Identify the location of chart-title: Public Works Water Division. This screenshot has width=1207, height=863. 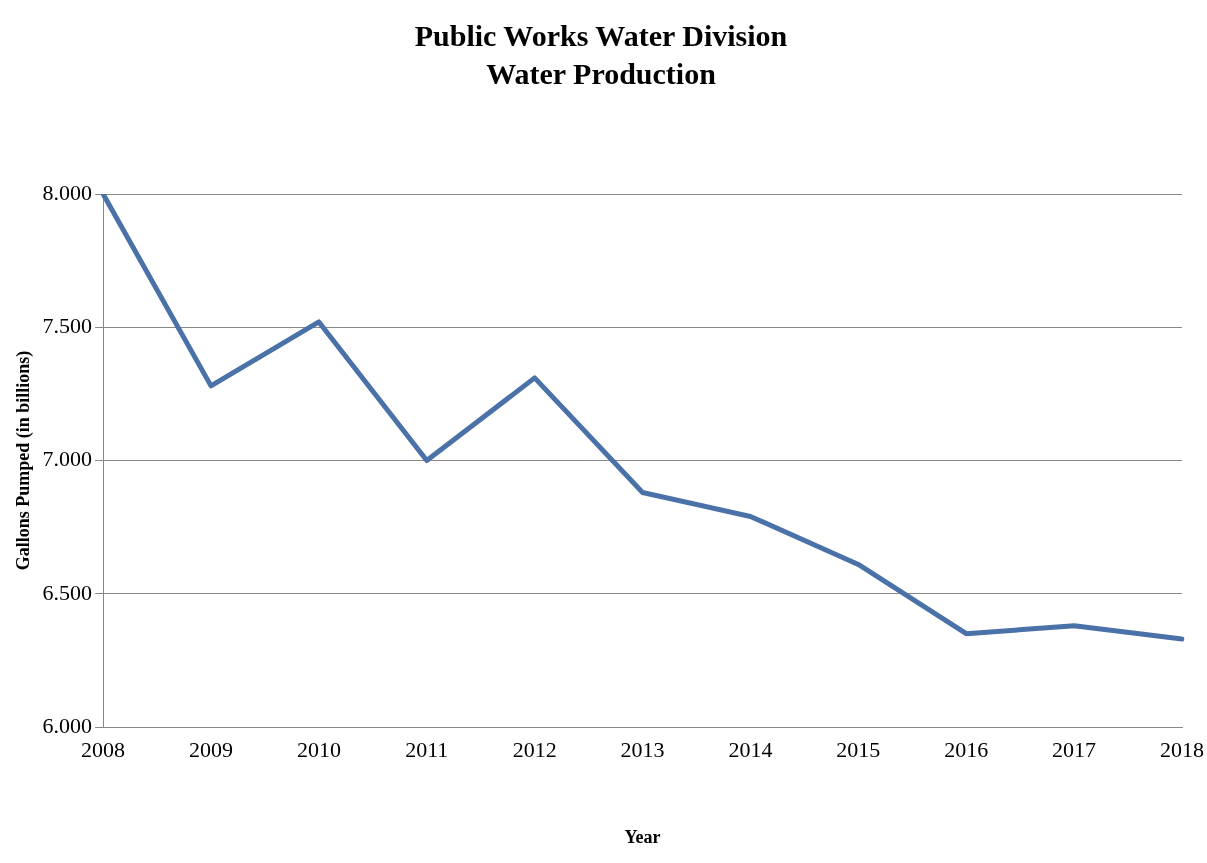
(601, 35).